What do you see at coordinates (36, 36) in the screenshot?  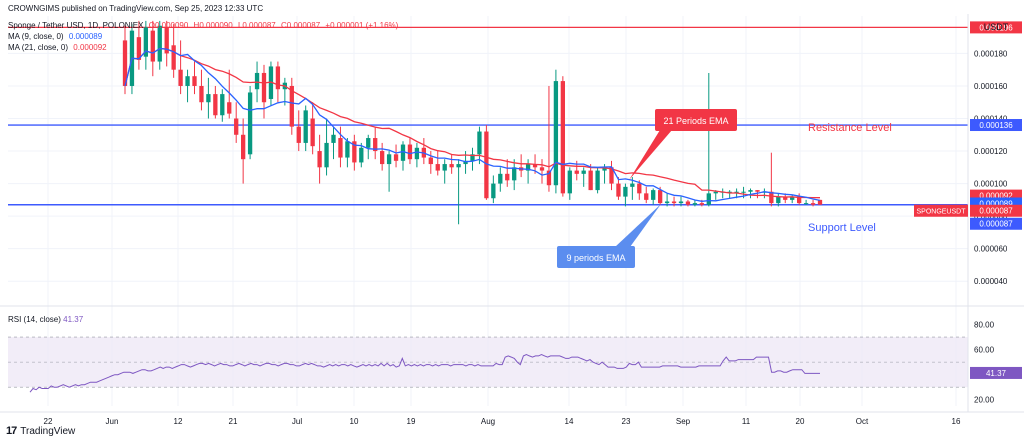 I see `ma9-label: MA (9, close, 0)` at bounding box center [36, 36].